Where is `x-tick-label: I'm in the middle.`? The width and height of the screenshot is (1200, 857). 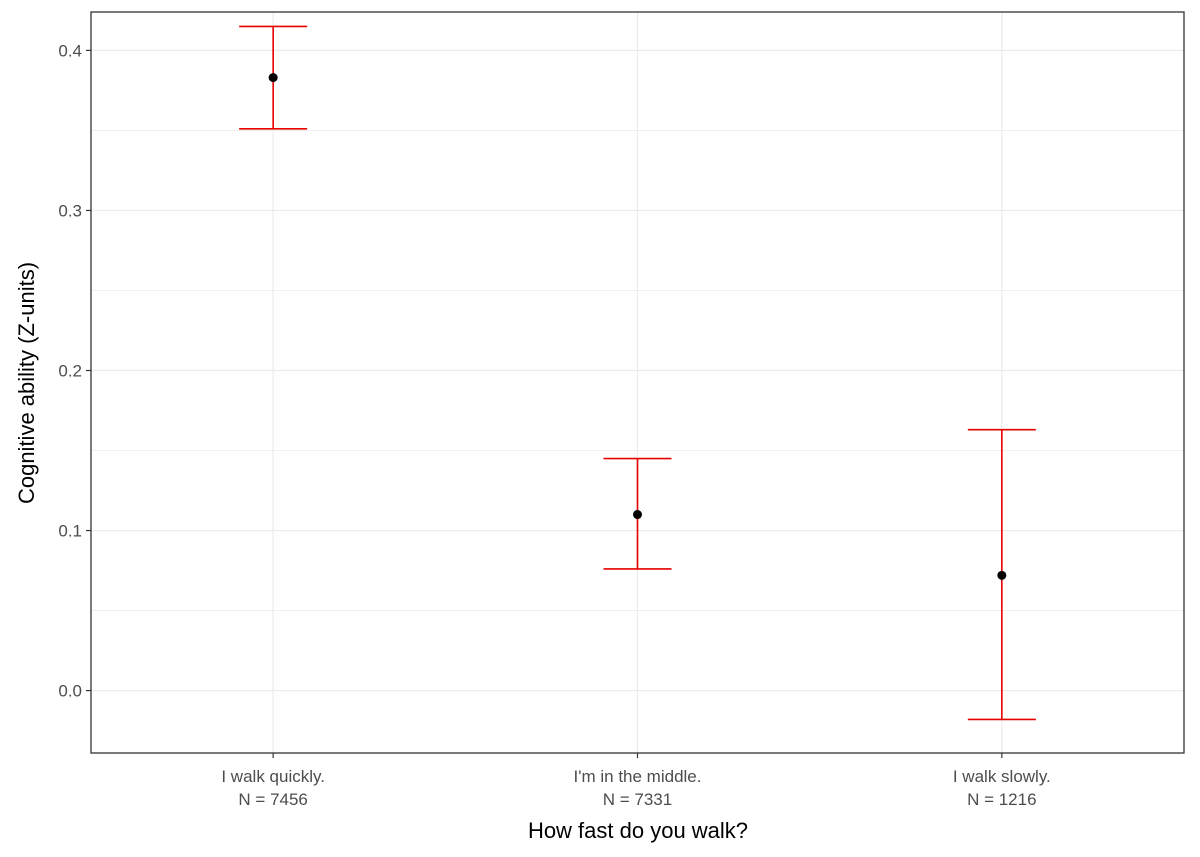 x-tick-label: I'm in the middle. is located at coordinates (638, 776).